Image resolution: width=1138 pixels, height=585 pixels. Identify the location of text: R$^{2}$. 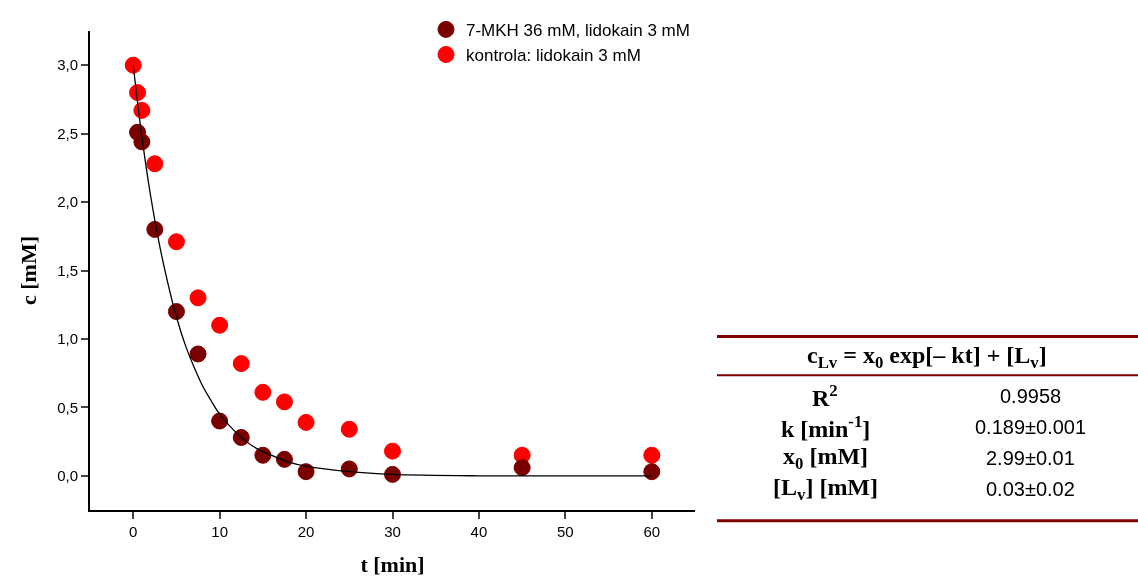
(825, 396).